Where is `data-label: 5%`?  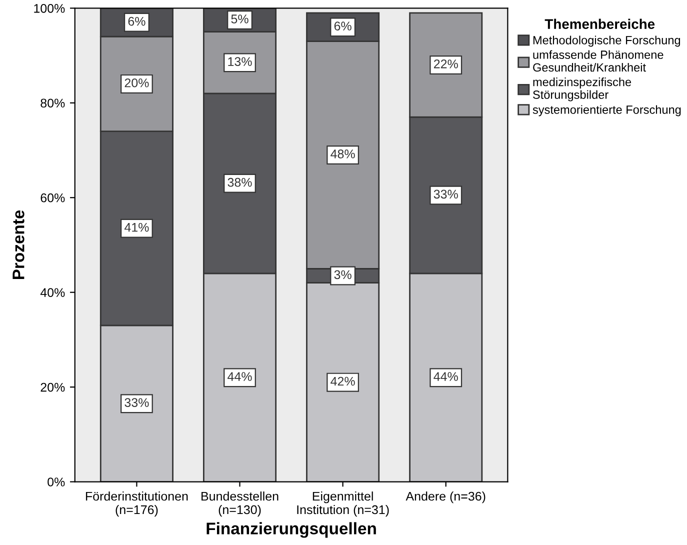
data-label: 5% is located at coordinates (239, 19).